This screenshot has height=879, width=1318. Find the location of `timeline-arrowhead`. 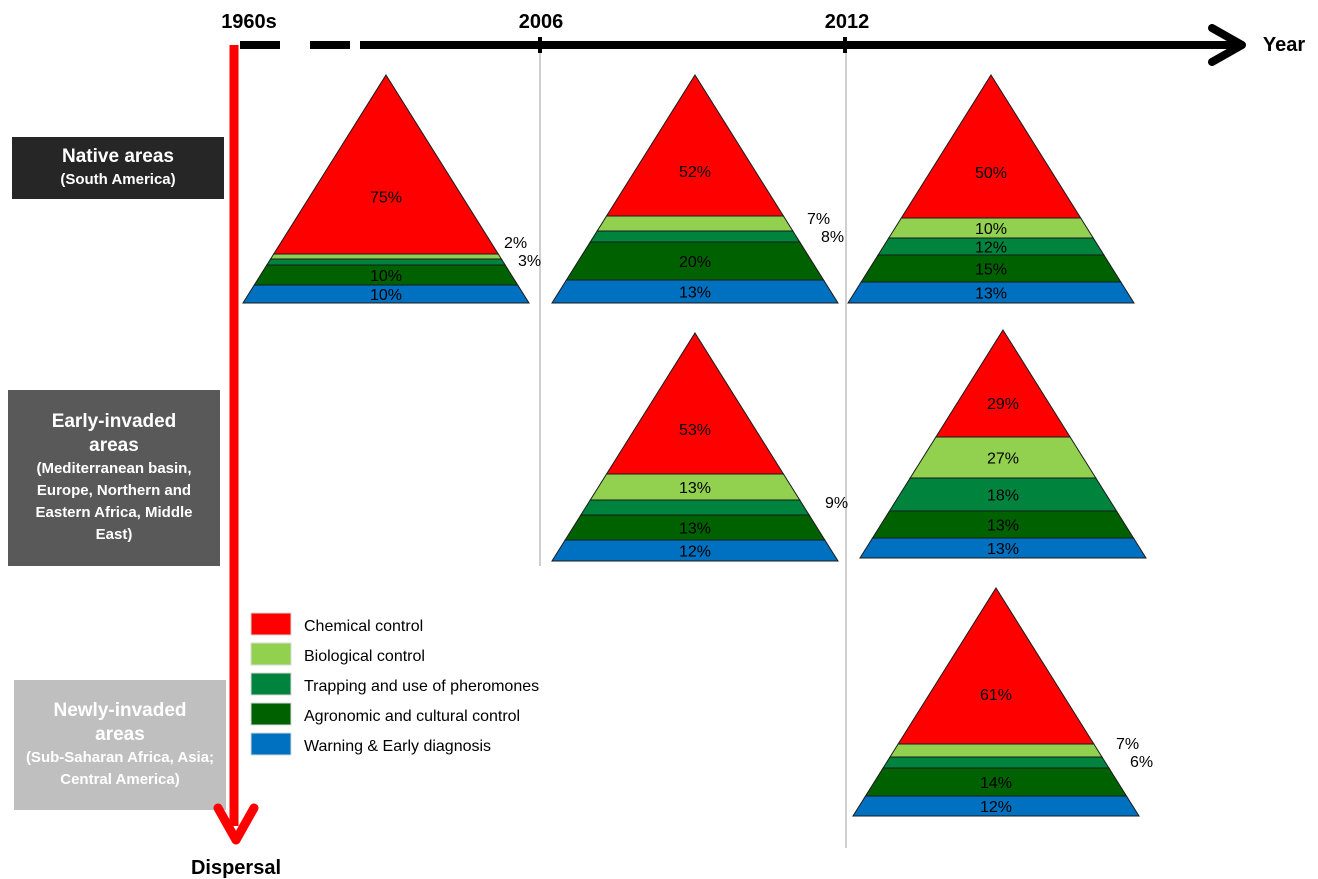

timeline-arrowhead is located at coordinates (1227, 45).